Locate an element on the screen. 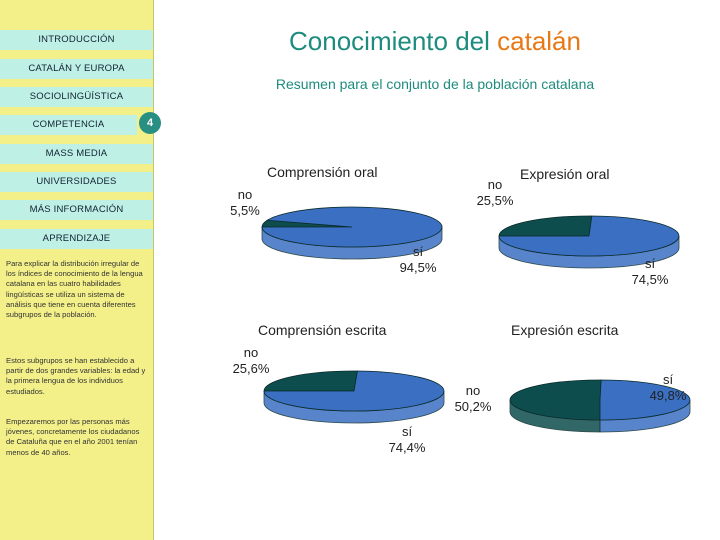 This screenshot has width=720, height=540. nav-item-introduccion: INTRODUCCIÓN is located at coordinates (76, 40).